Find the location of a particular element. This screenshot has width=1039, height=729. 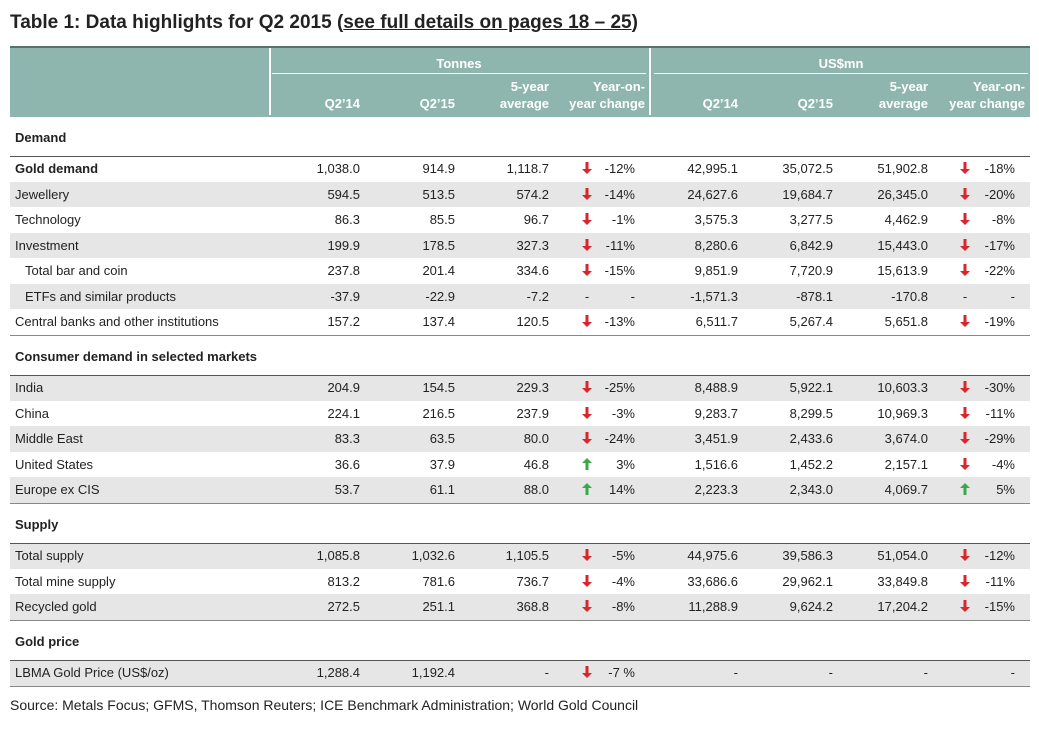

cell-value: 3,277.5 is located at coordinates (811, 219).